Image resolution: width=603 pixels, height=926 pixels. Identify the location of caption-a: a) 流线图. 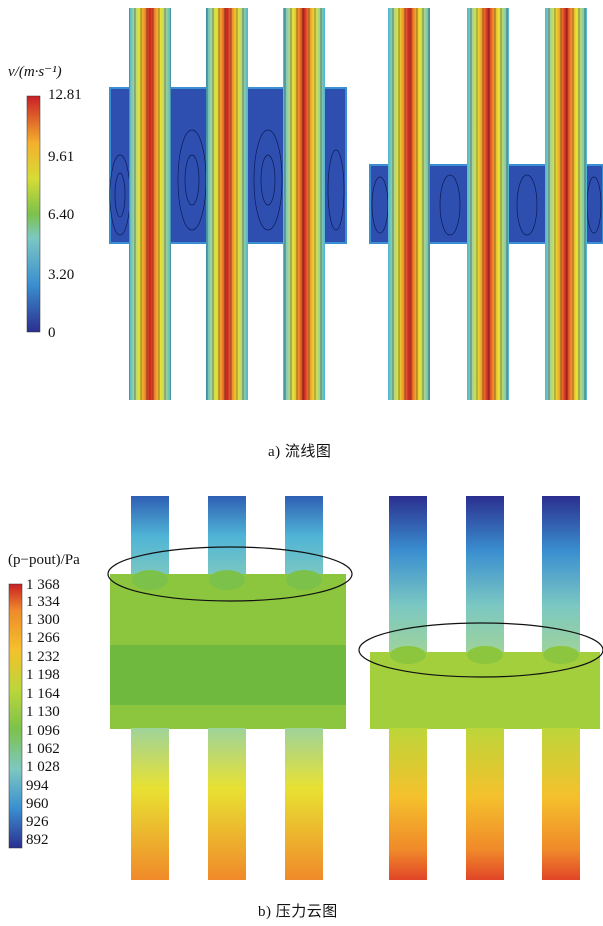
(300, 452).